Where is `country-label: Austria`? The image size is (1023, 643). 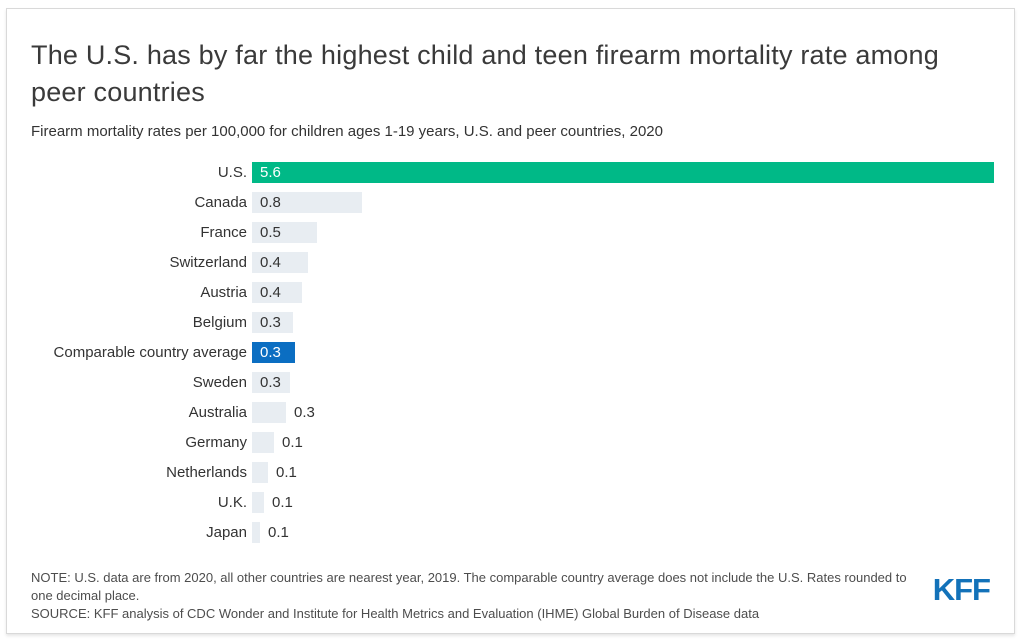
country-label: Austria is located at coordinates (223, 292).